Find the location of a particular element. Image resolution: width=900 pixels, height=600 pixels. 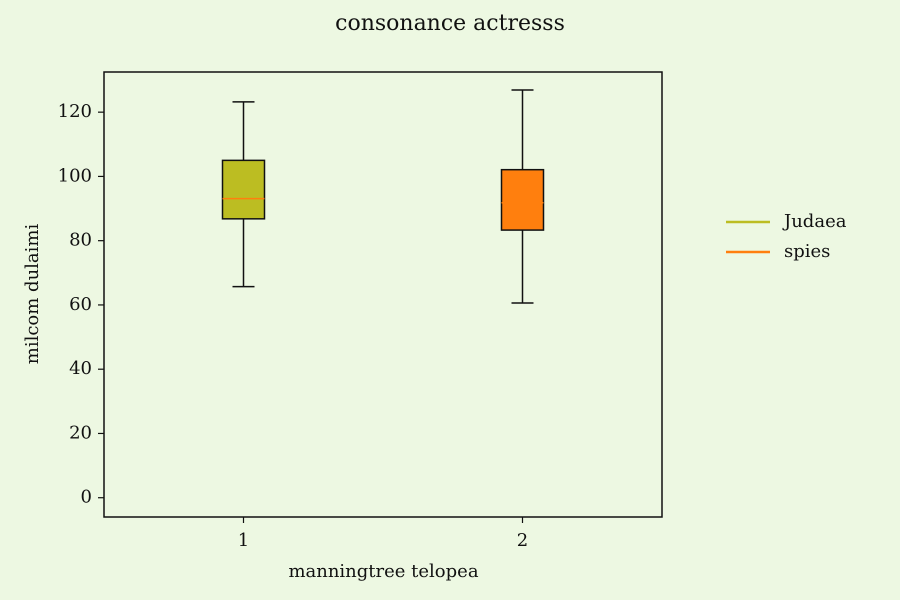

x-tick-label: 1 is located at coordinates (243, 540).